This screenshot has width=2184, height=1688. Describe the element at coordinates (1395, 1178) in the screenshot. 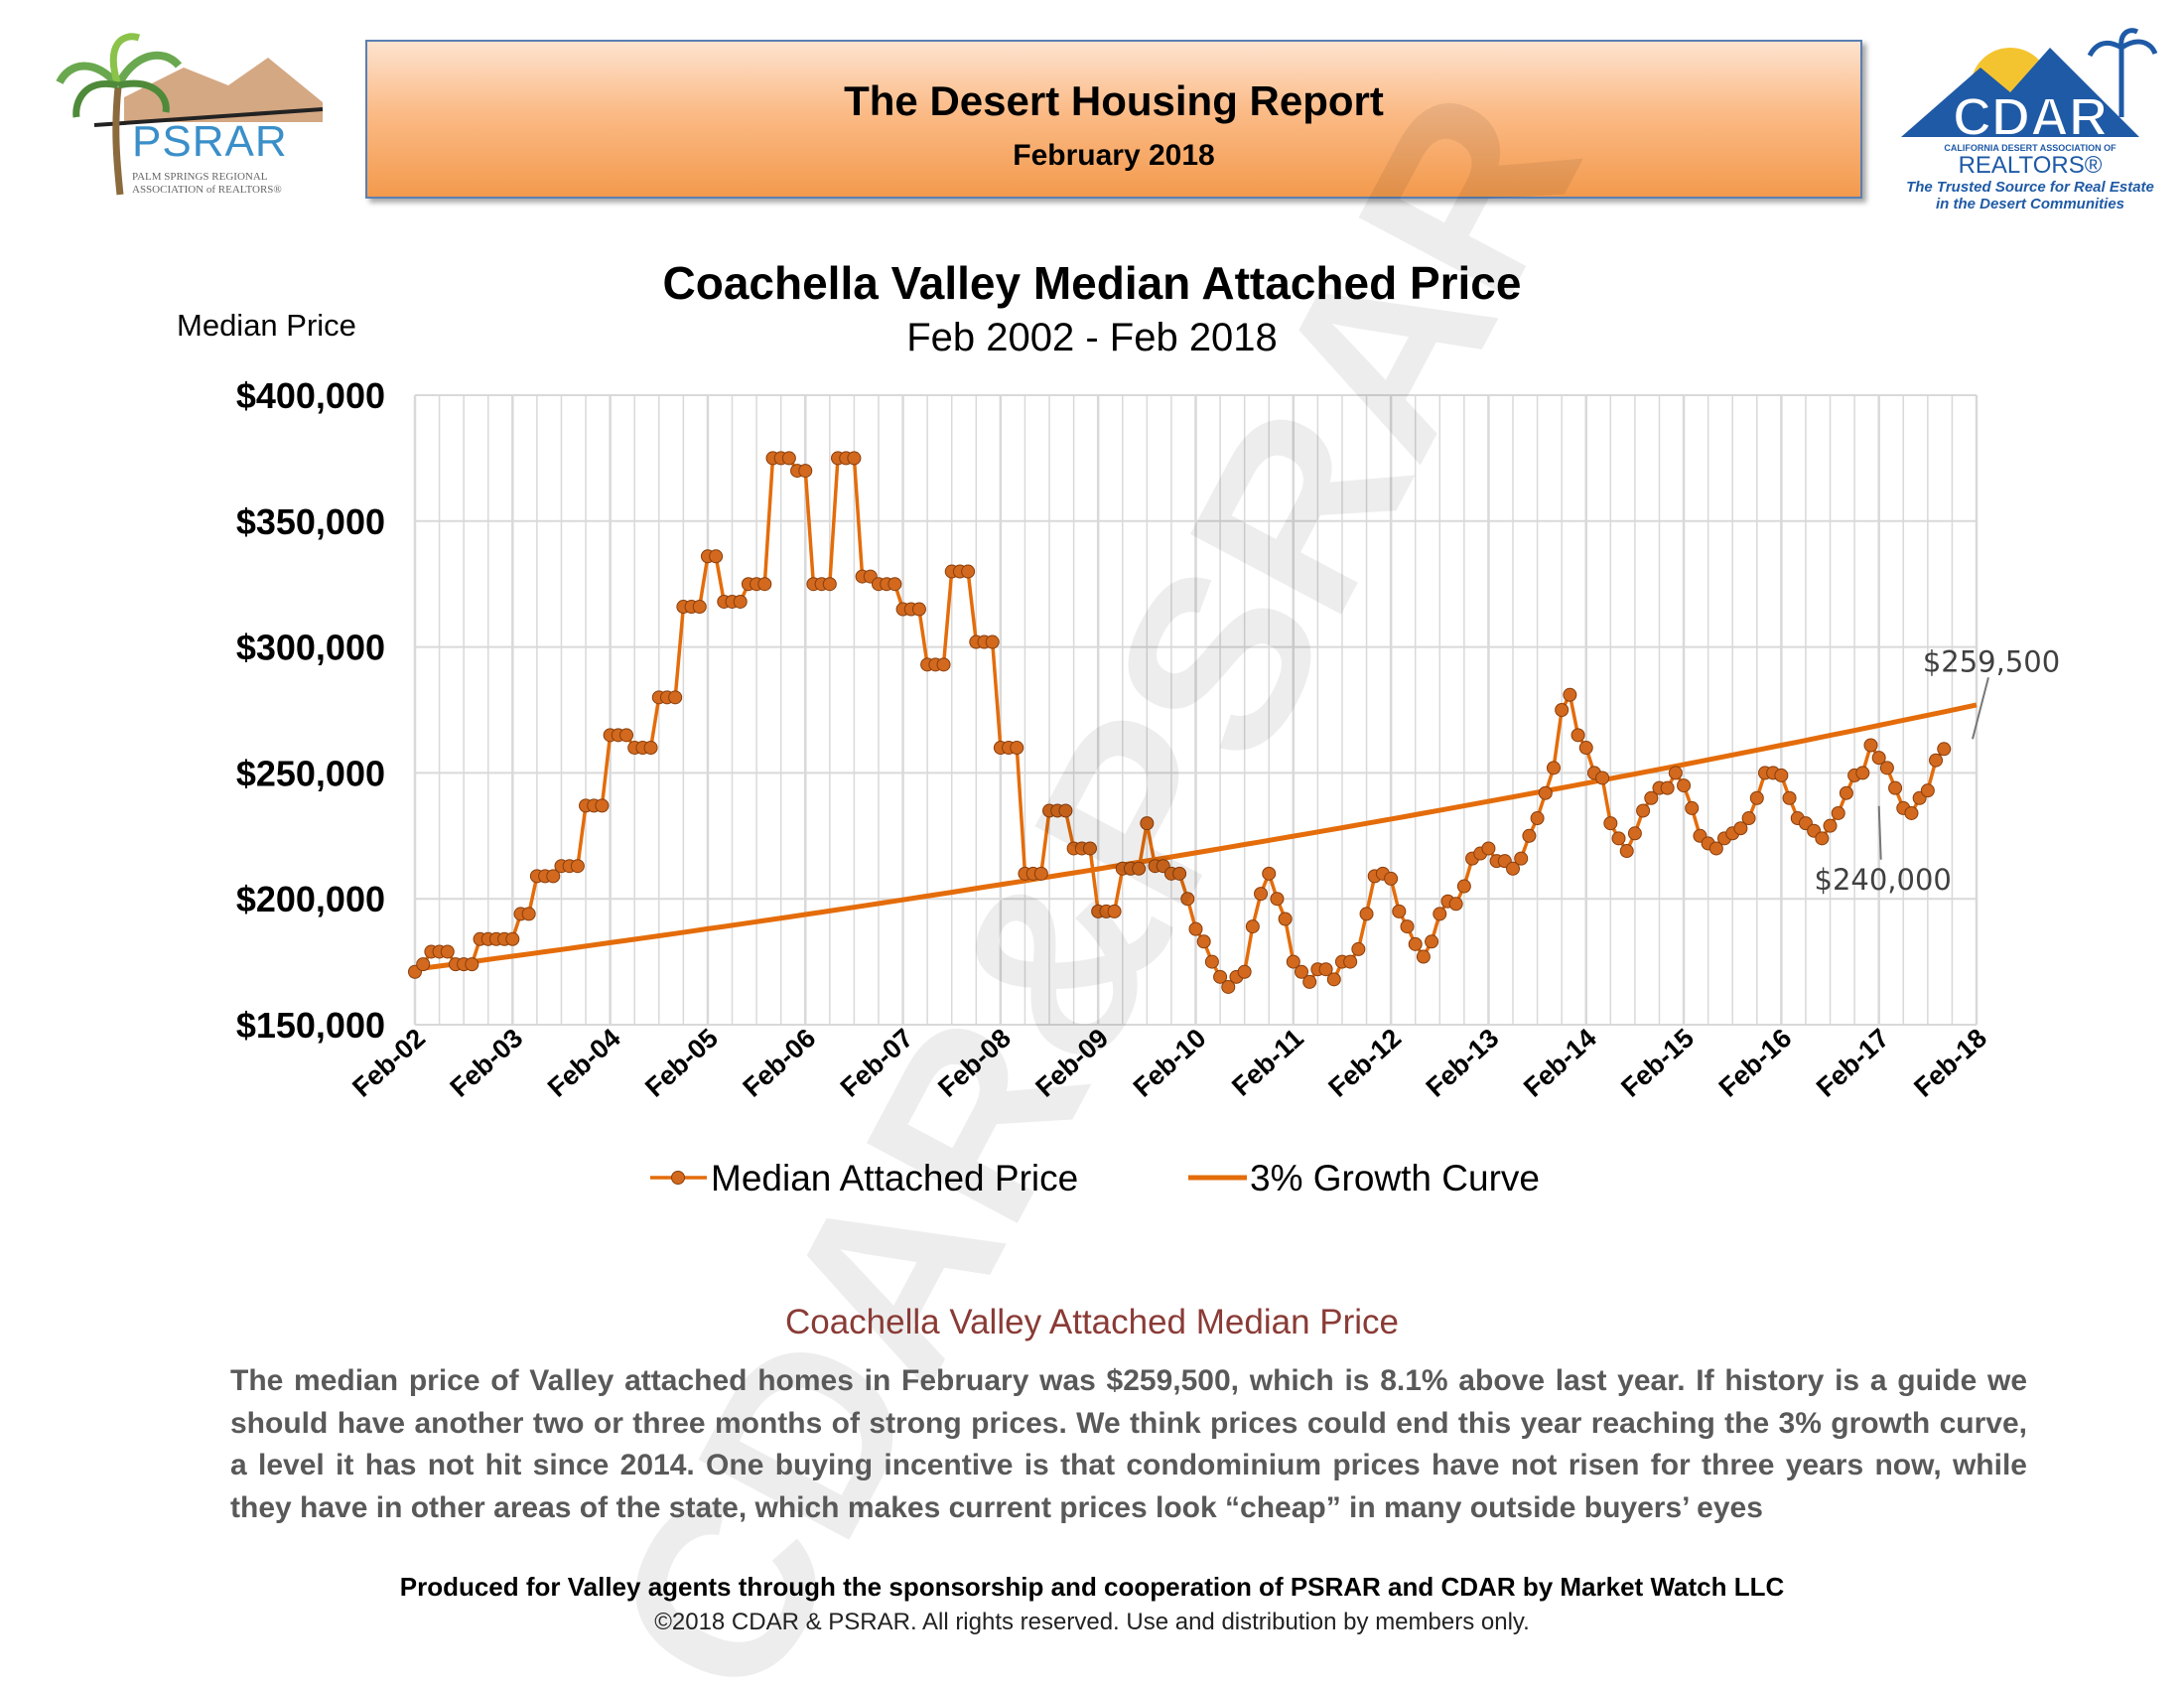

I see `legend-label-growth: 3% Growth Curve` at that location.